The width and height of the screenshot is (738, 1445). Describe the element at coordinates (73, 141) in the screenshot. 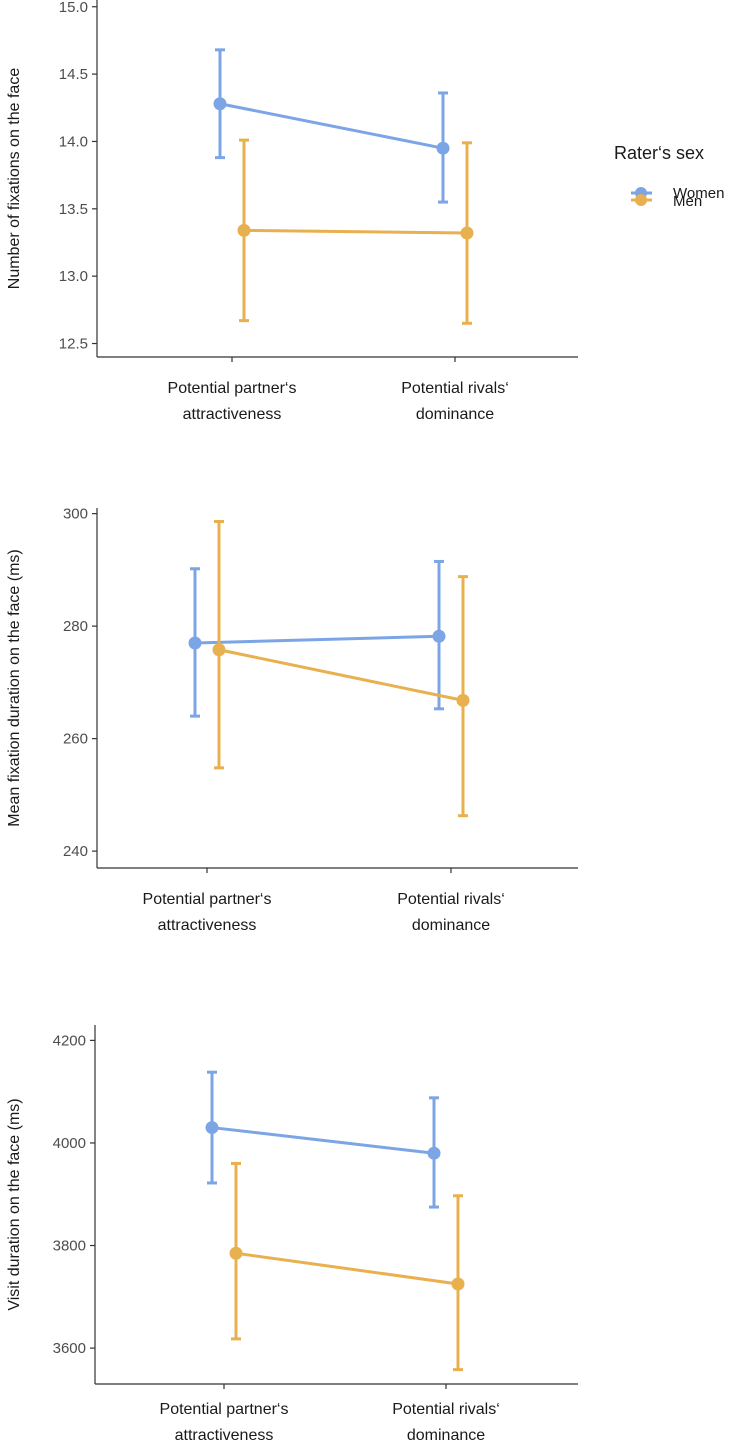

I see `y-tick-label: 14.0` at that location.